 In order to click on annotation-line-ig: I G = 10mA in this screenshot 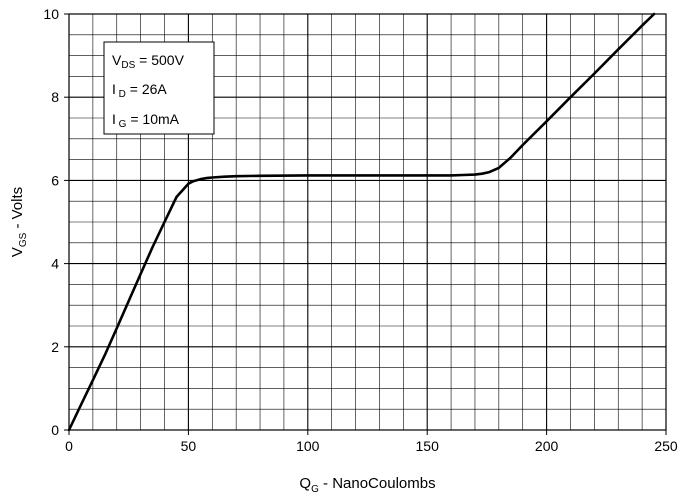, I will do `click(146, 120)`.